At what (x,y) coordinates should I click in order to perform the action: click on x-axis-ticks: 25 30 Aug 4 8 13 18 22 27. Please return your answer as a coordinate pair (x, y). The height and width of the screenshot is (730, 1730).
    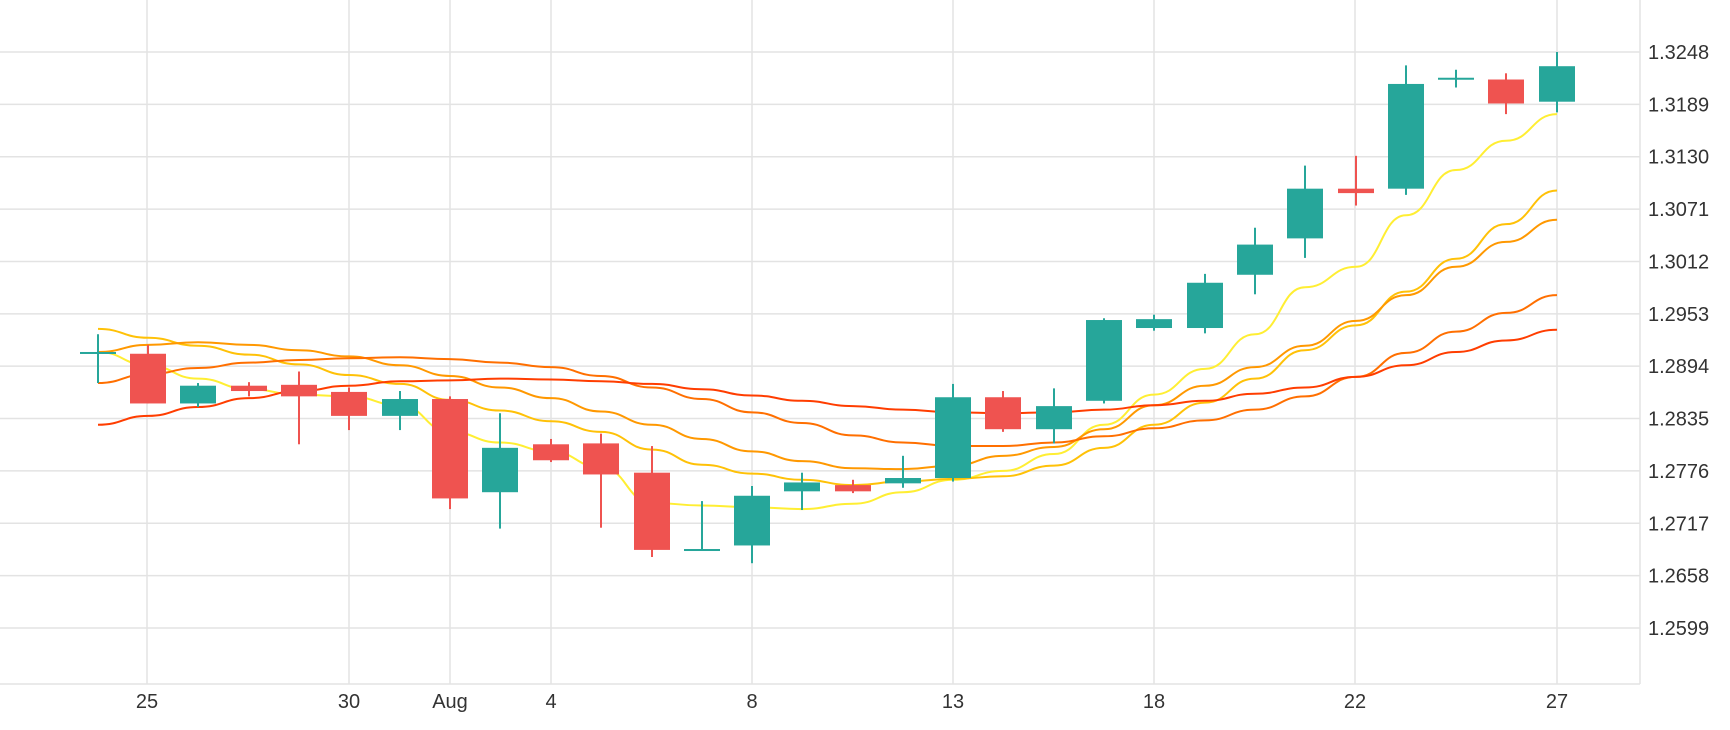
    Looking at the image, I should click on (852, 702).